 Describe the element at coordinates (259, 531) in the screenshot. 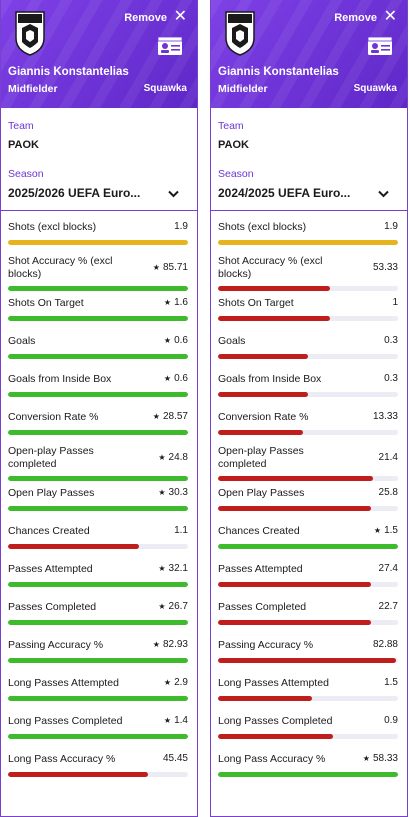

I see `stat-name: Chances Created` at that location.